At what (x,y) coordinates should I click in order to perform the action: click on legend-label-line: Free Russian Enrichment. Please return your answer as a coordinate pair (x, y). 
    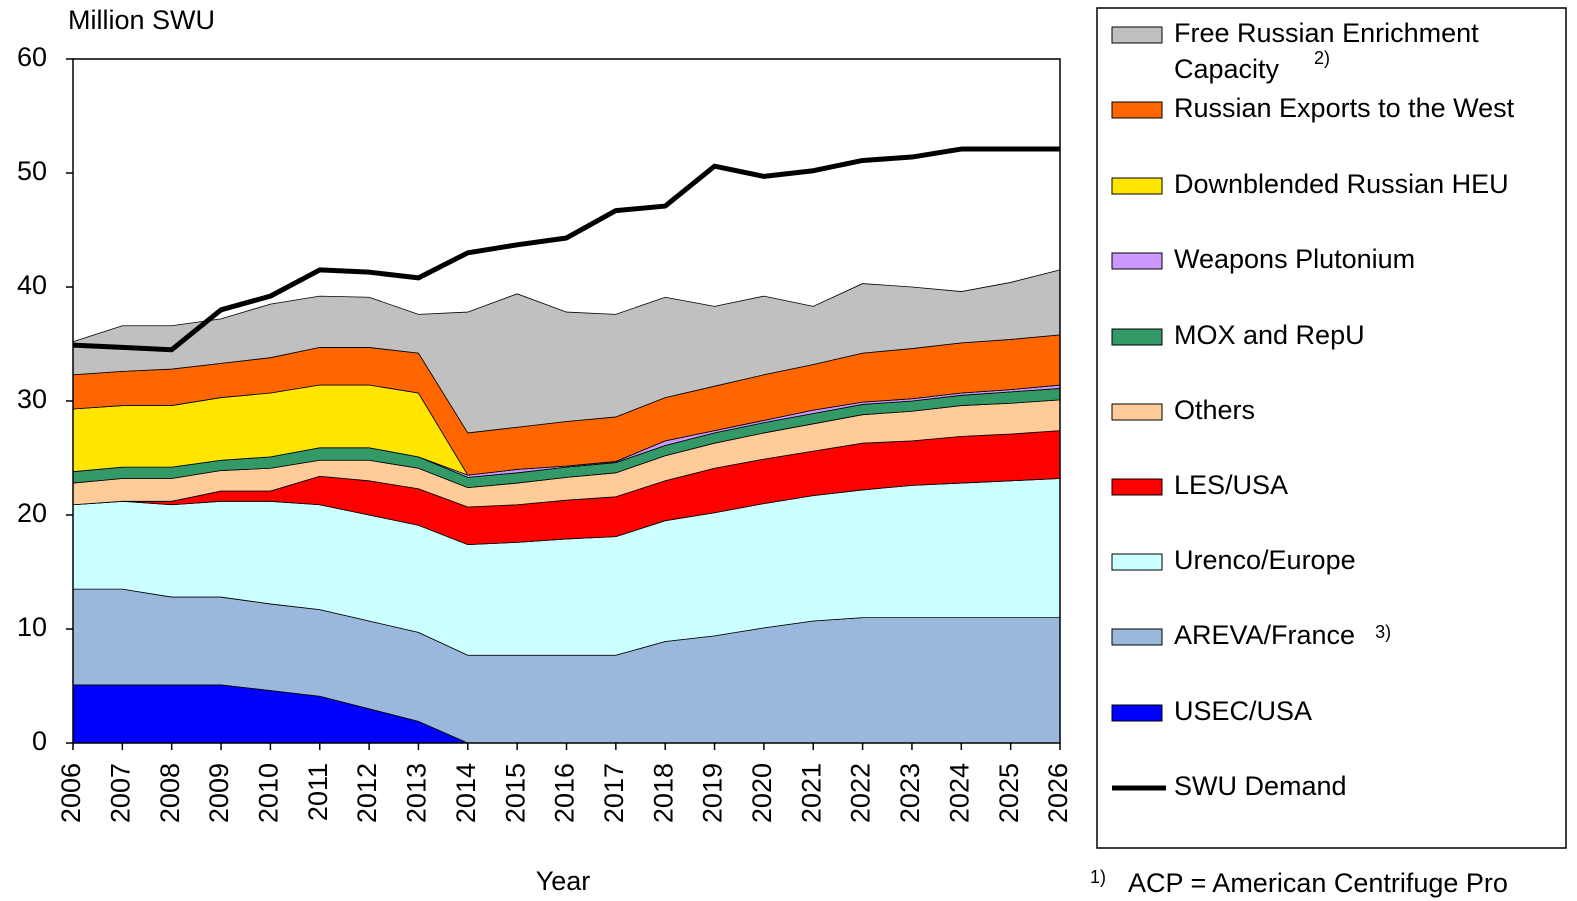
    Looking at the image, I should click on (1326, 33).